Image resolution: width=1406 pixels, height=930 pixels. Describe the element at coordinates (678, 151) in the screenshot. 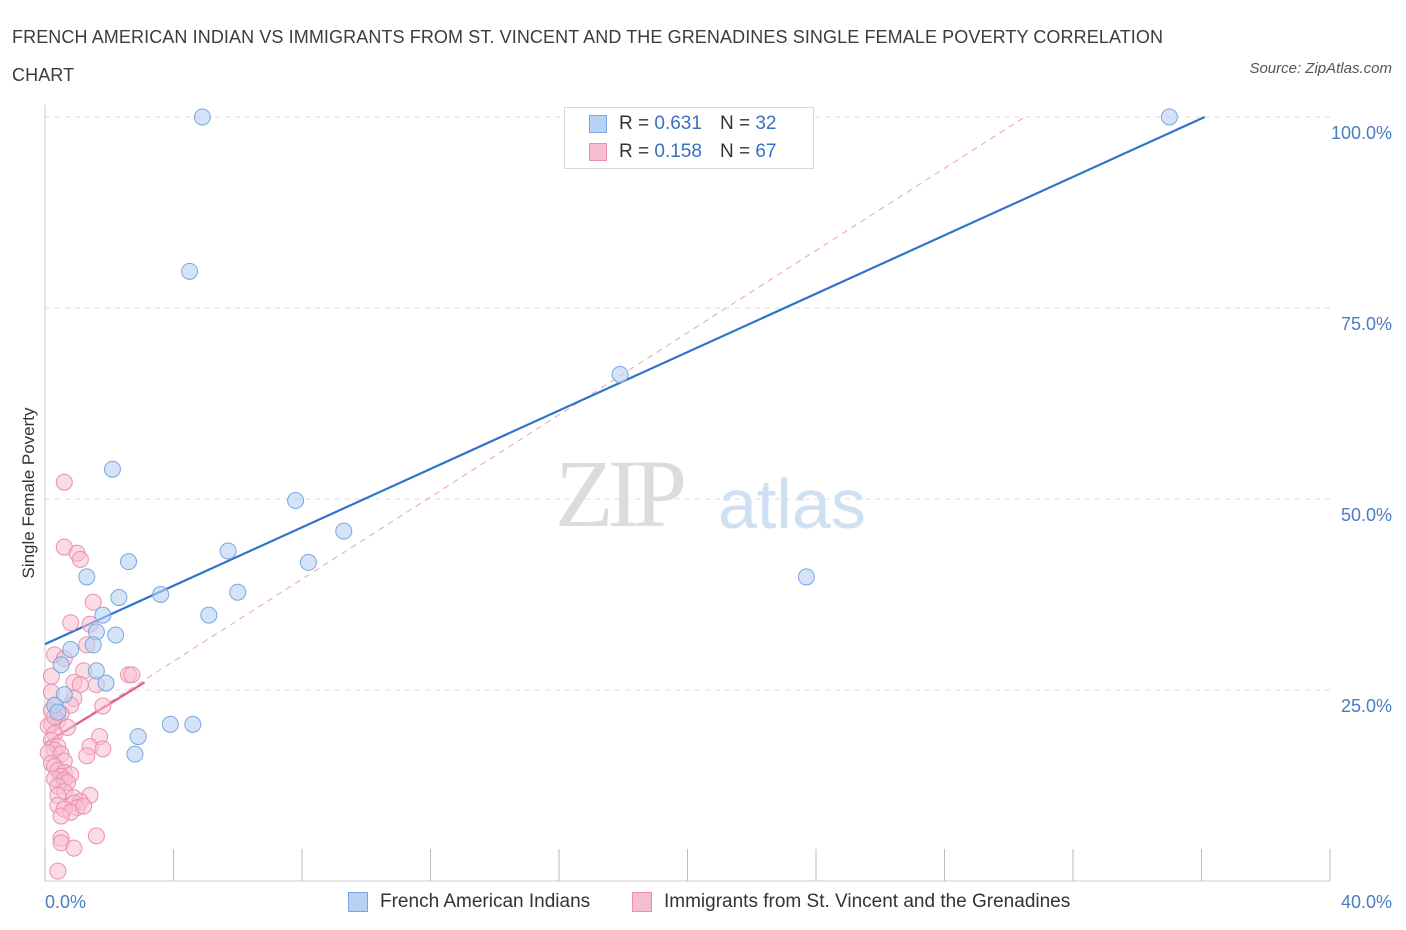

I see `legend-r-value: 0.158` at that location.